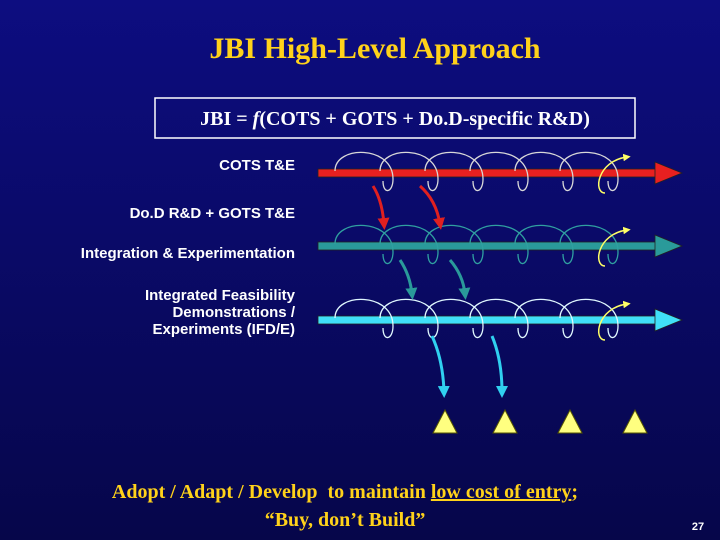 This screenshot has height=540, width=720. What do you see at coordinates (226, 119) in the screenshot?
I see `formula-prefix: JBI =` at bounding box center [226, 119].